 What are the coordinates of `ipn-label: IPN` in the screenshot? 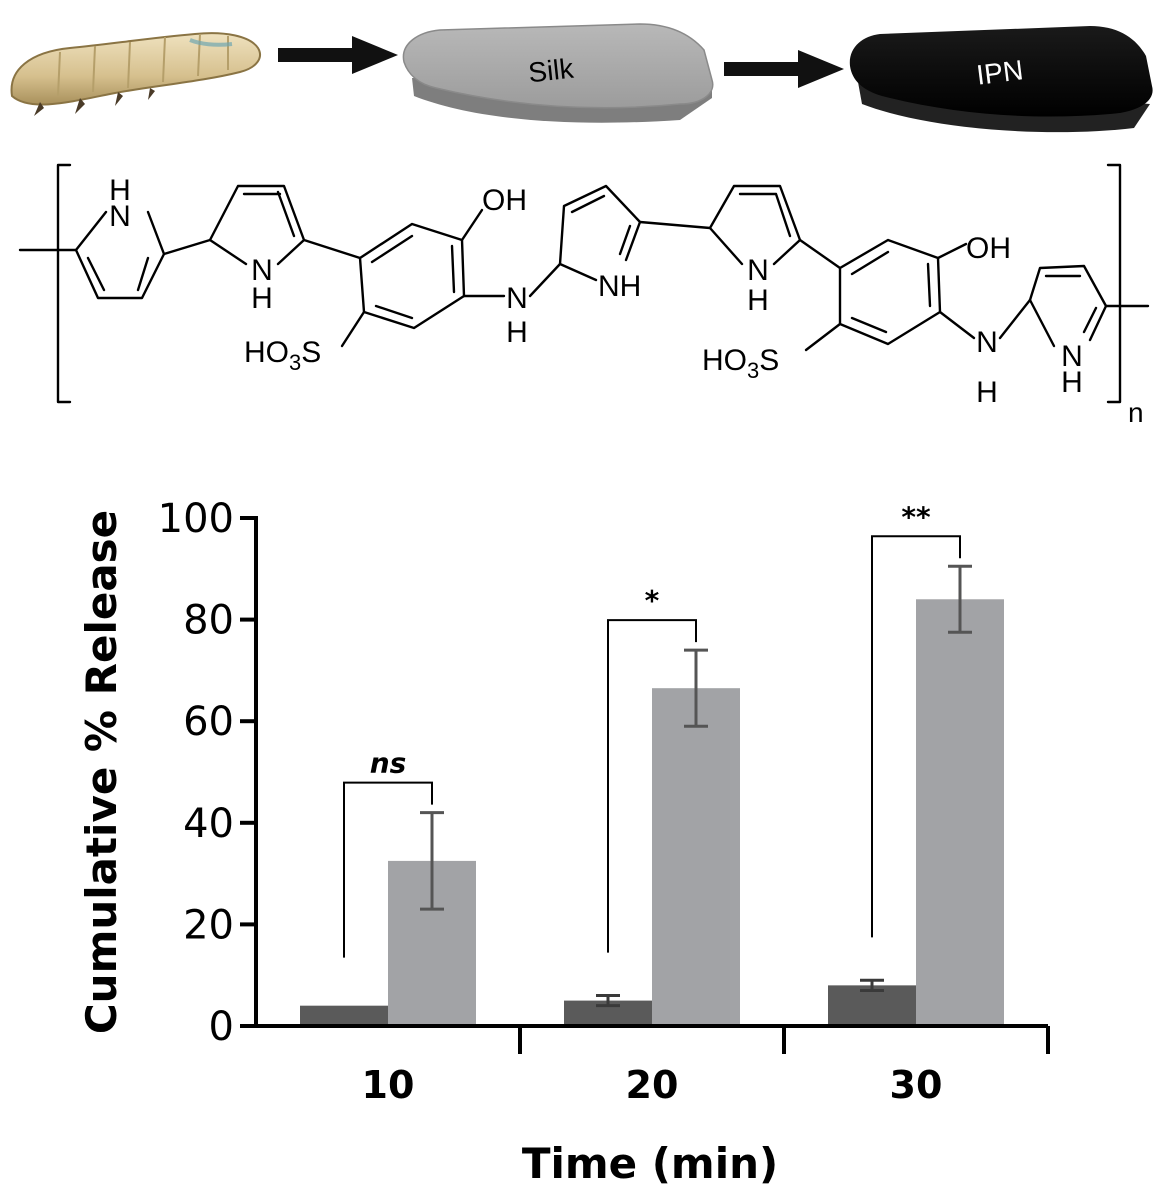 It's located at (1000, 72).